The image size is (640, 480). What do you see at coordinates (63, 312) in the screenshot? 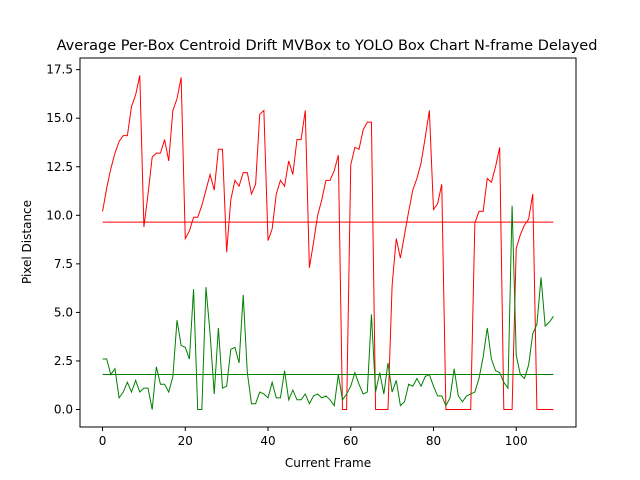
I see `y-tick-label: 5.0` at bounding box center [63, 312].